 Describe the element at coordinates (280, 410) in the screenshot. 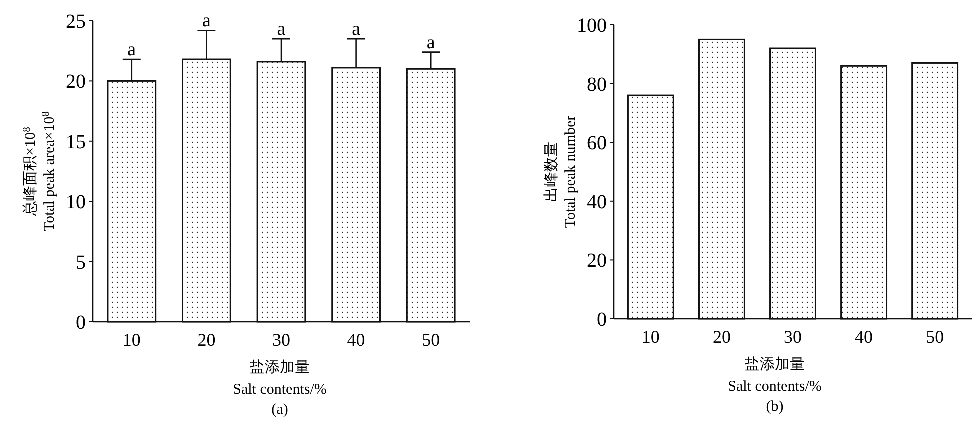

I see `text: (a)` at that location.